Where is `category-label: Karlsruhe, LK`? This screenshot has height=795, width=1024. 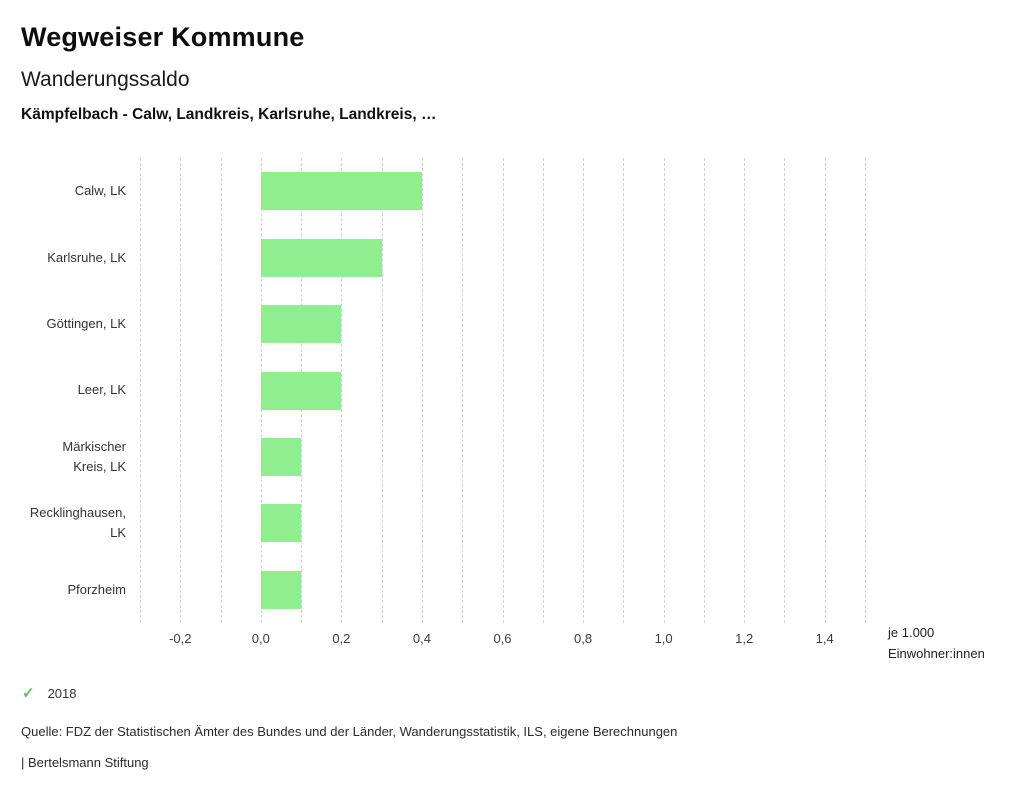 category-label: Karlsruhe, LK is located at coordinates (86, 257).